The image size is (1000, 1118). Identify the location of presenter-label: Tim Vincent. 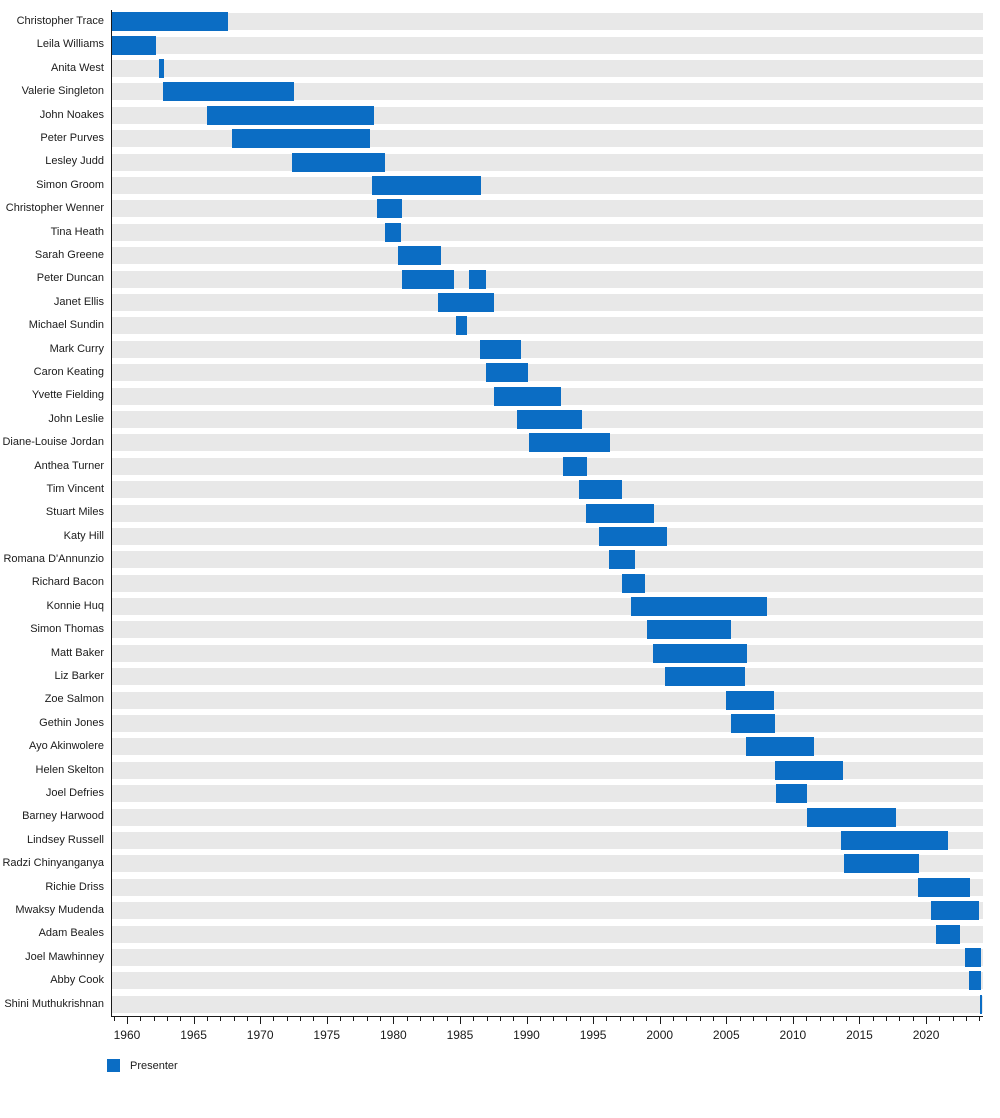
(75, 488).